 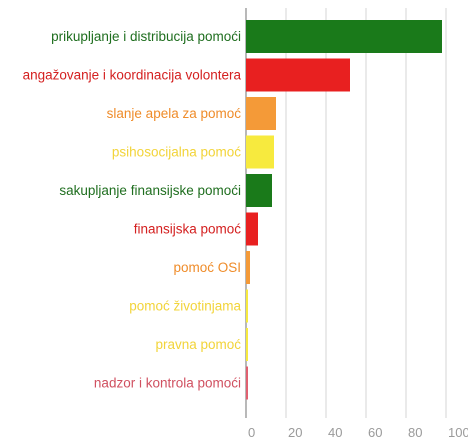 What do you see at coordinates (198, 344) in the screenshot?
I see `category-label: pravna pomoć` at bounding box center [198, 344].